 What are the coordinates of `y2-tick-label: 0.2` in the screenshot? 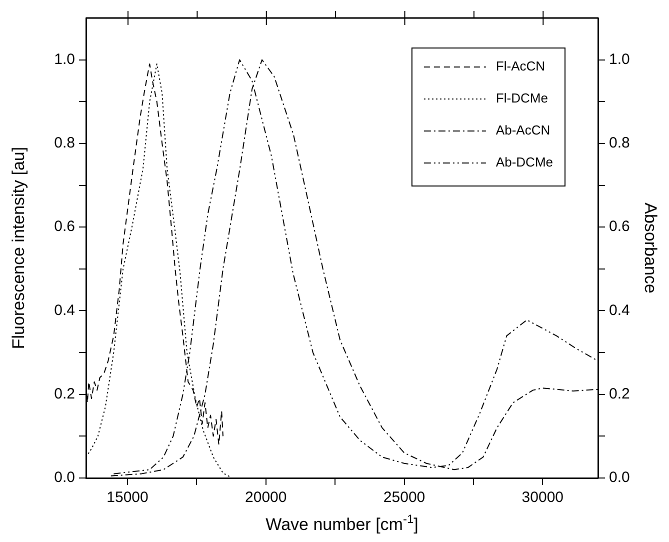 It's located at (619, 394).